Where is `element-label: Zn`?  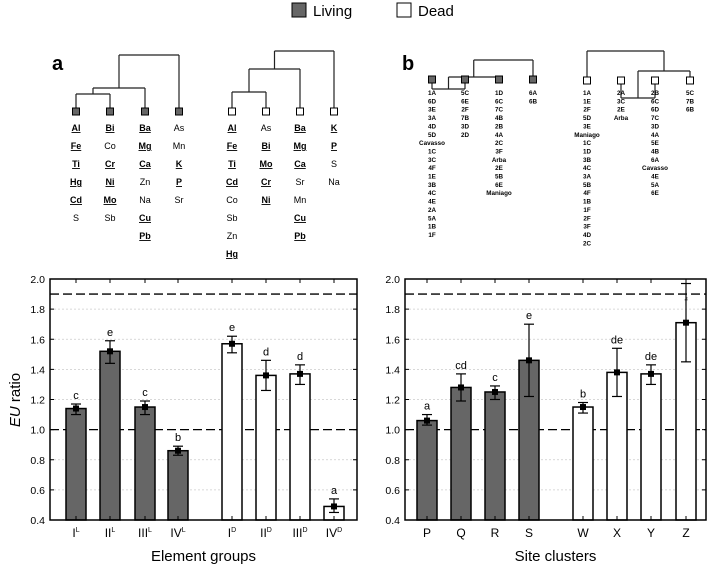 element-label: Zn is located at coordinates (232, 236).